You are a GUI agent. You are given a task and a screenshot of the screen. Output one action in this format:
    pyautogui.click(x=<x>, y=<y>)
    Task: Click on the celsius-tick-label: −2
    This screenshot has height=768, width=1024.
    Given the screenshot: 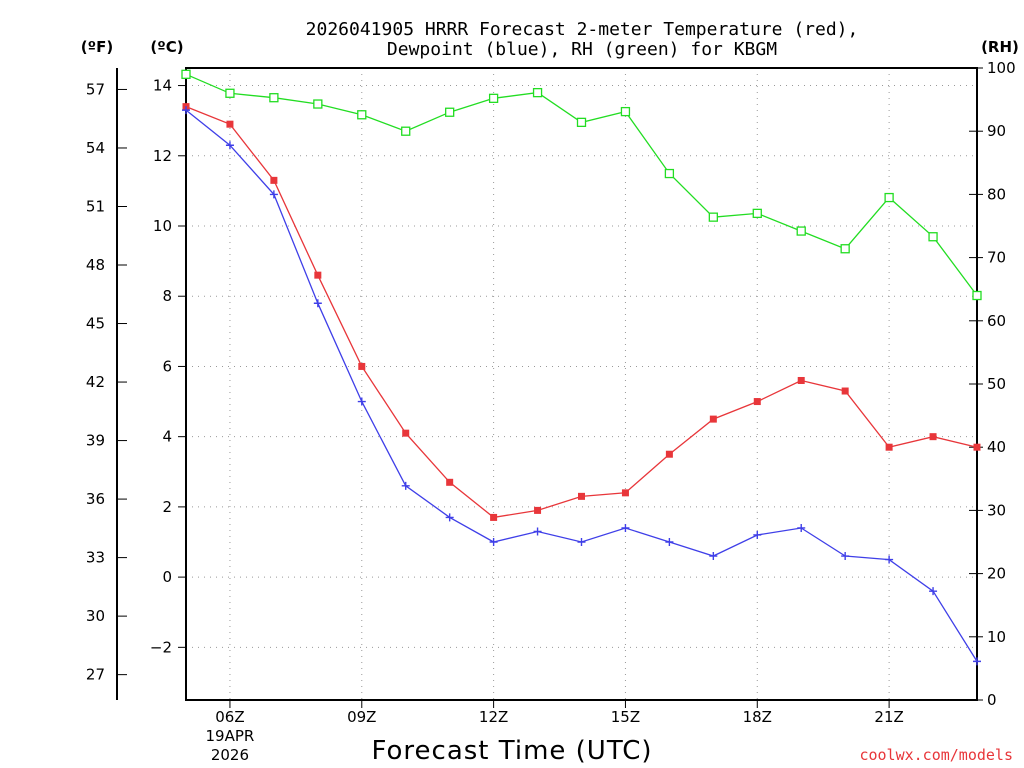 What is the action you would take?
    pyautogui.click(x=161, y=647)
    